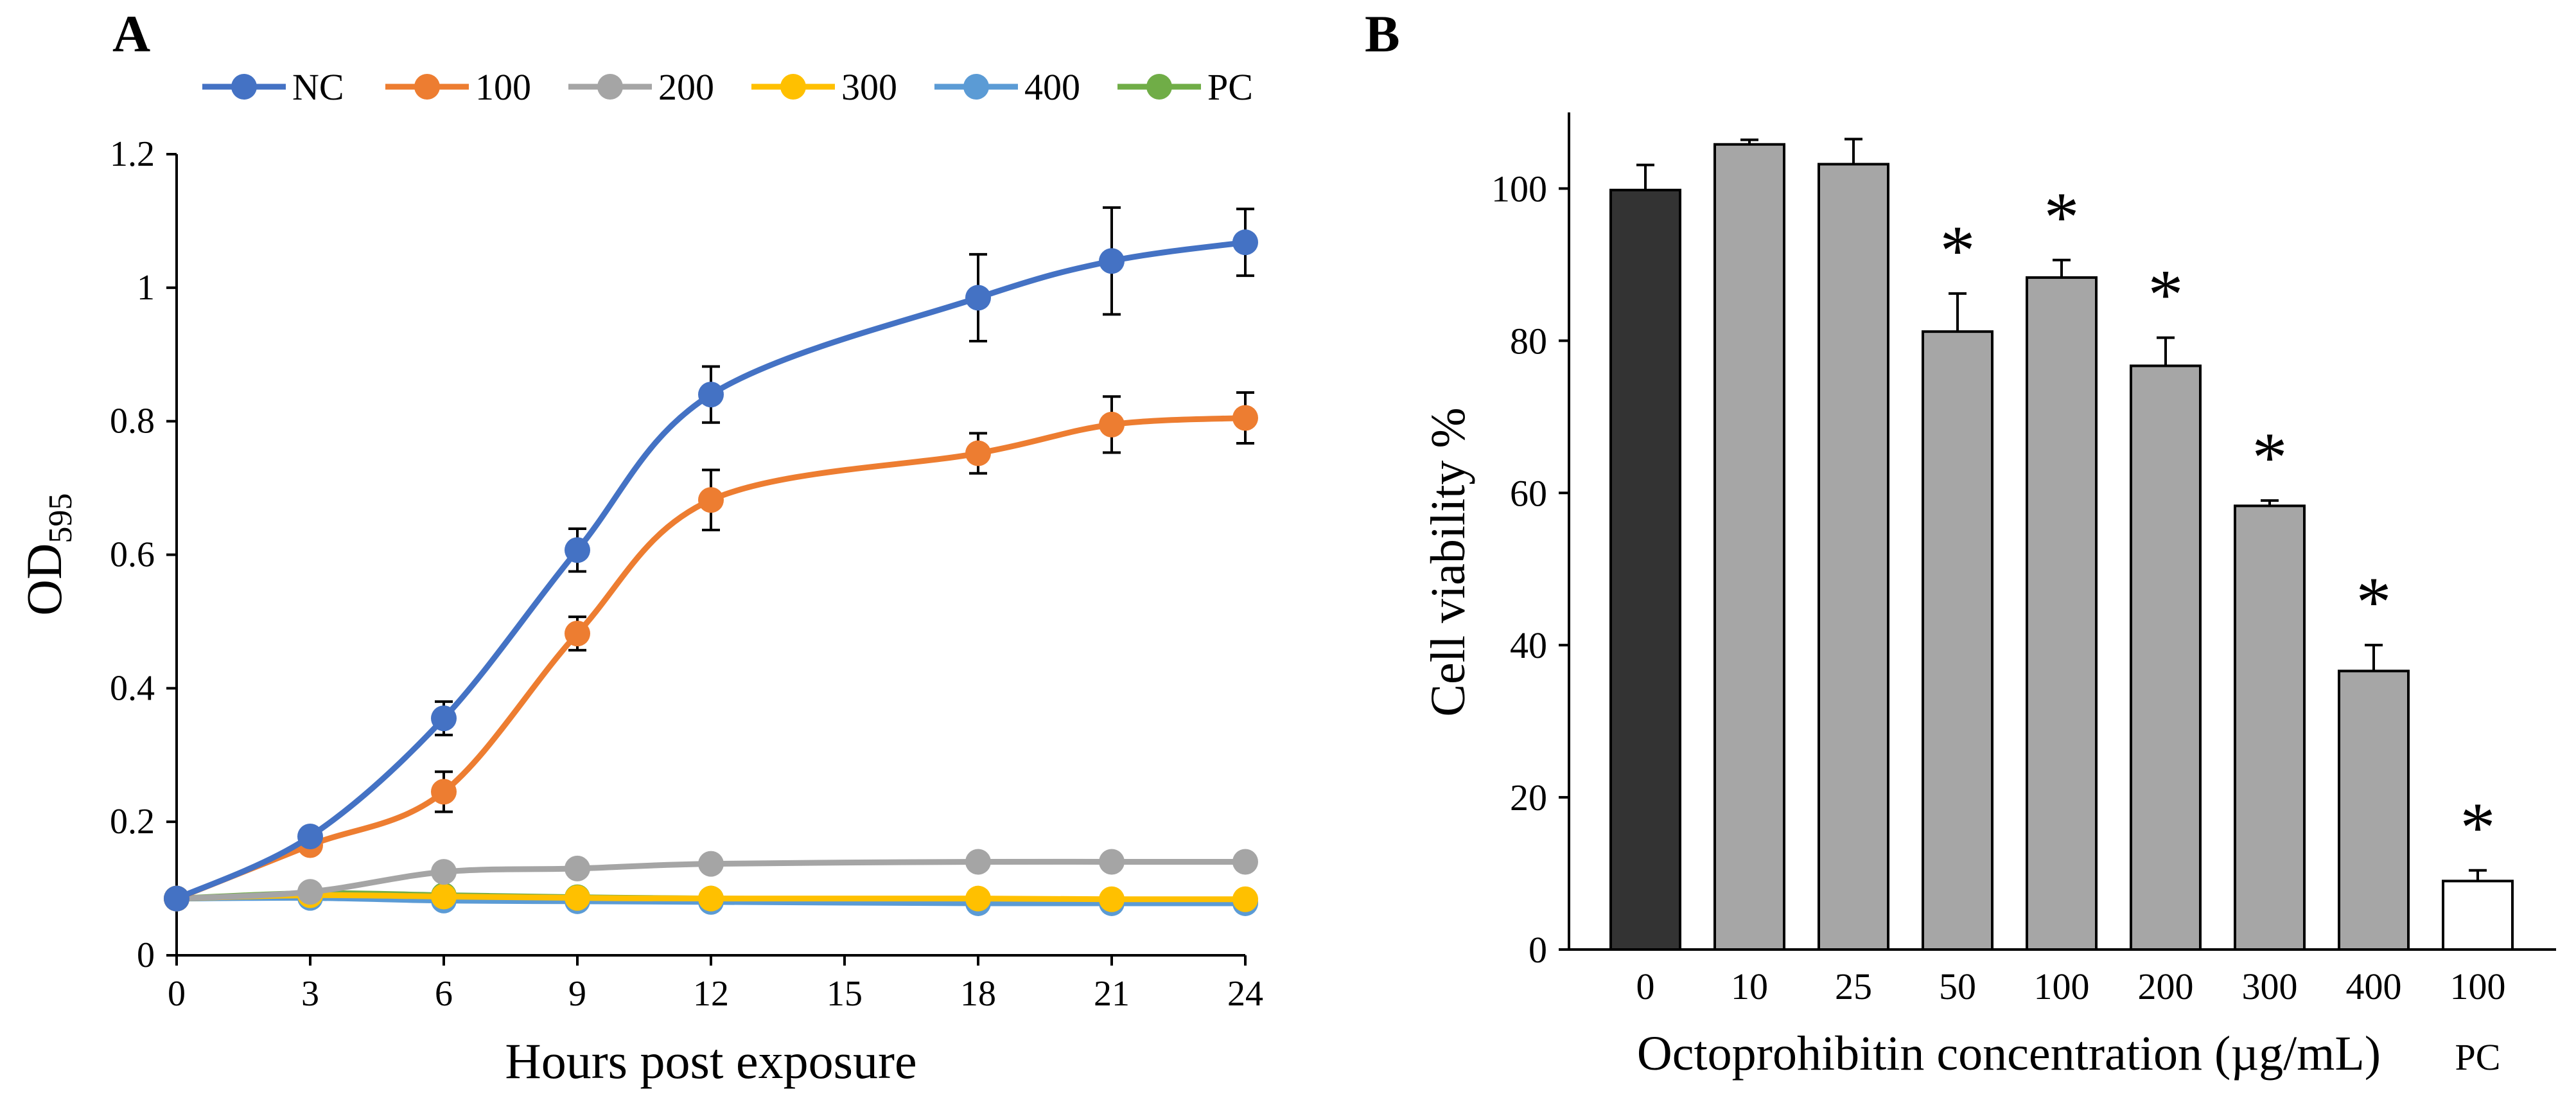 The image size is (2576, 1096). What do you see at coordinates (310, 994) in the screenshot?
I see `panel-a-x-tick-label: 3` at bounding box center [310, 994].